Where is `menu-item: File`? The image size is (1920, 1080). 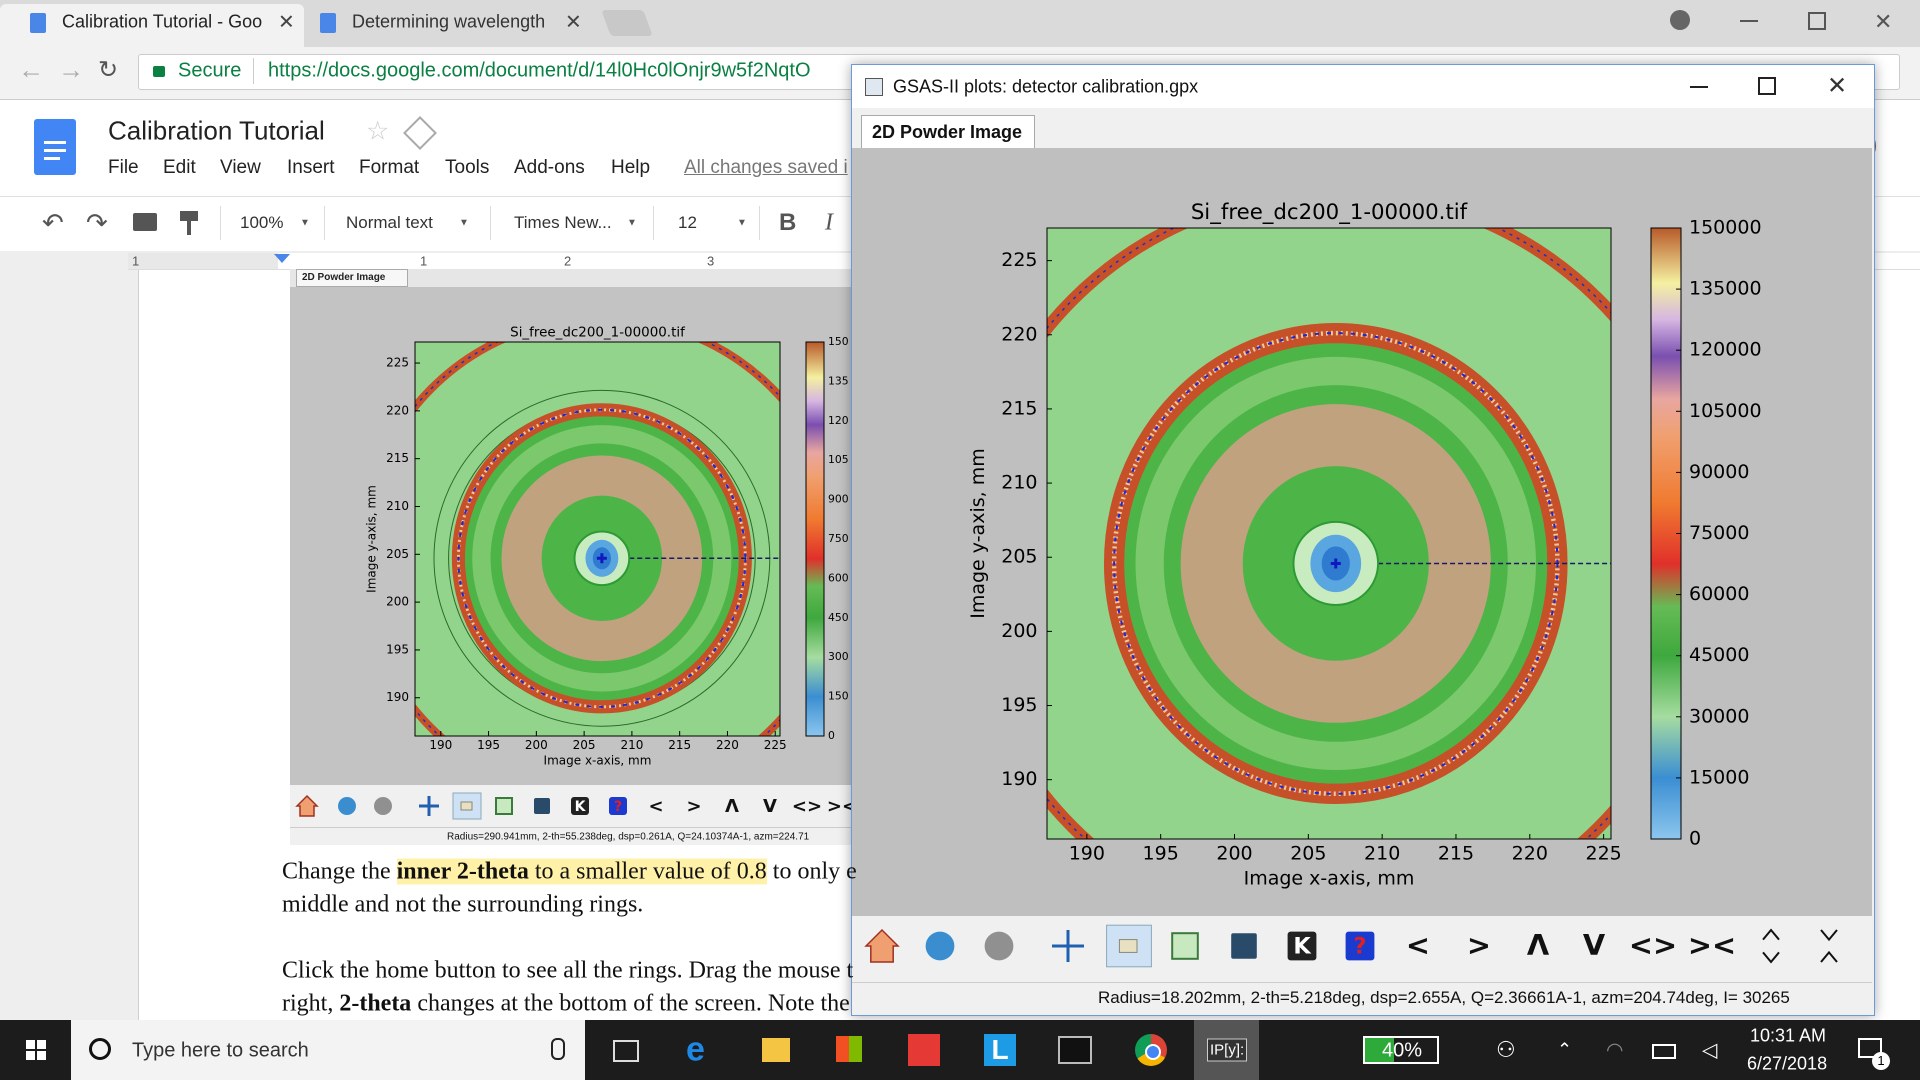 menu-item: File is located at coordinates (123, 167).